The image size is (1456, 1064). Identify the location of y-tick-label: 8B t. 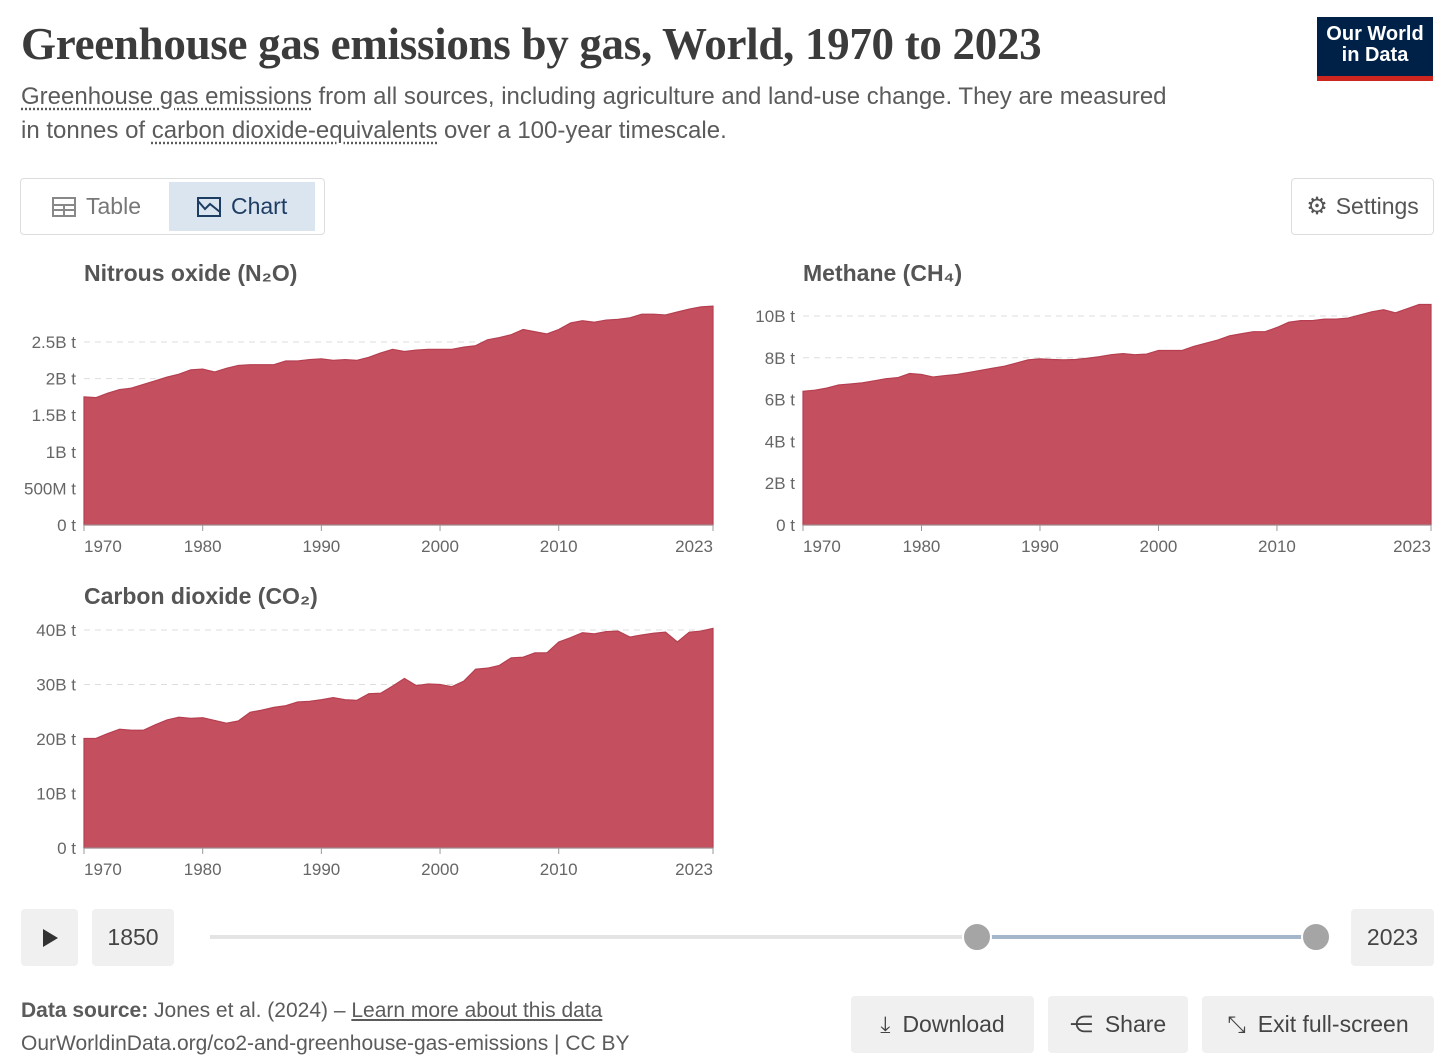
(780, 358).